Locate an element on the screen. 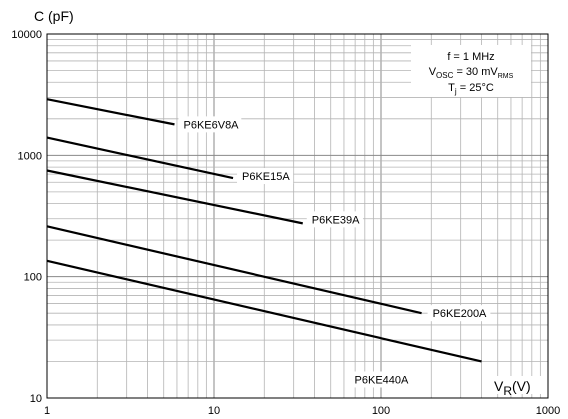 This screenshot has height=419, width=568. series-label: P6KE15A is located at coordinates (266, 177).